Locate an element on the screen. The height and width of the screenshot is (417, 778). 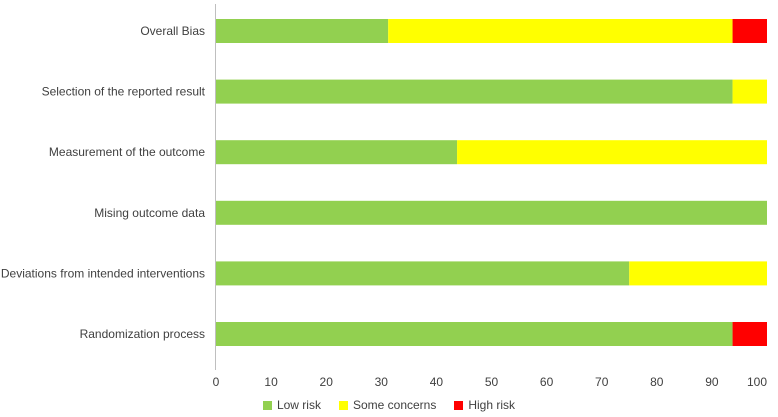
x-tick-label: 50 is located at coordinates (492, 382).